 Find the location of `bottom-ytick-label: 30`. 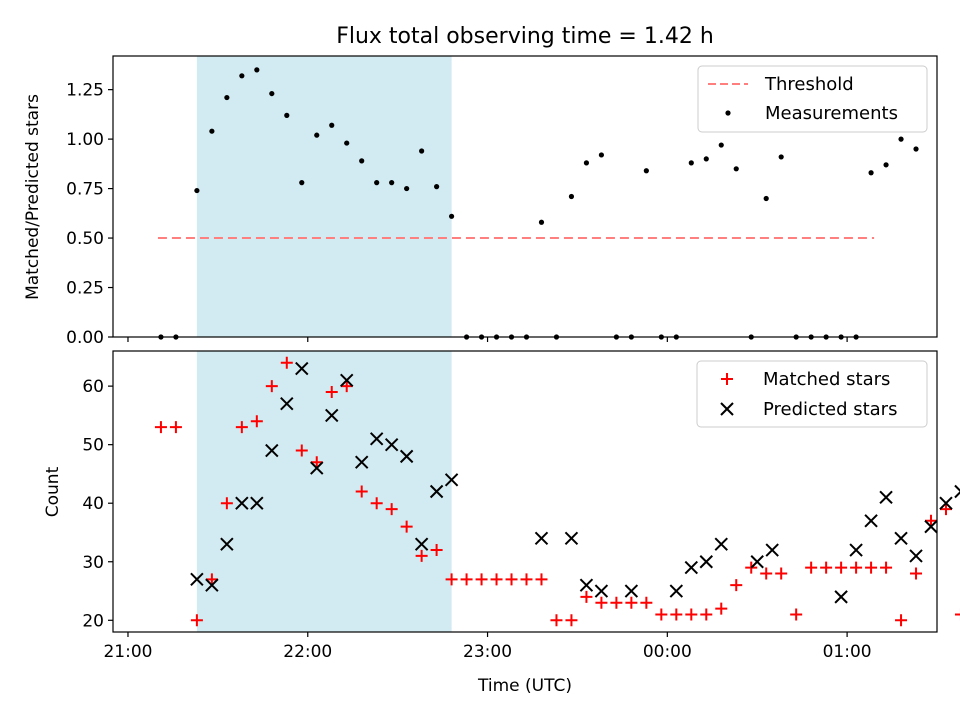

bottom-ytick-label: 30 is located at coordinates (93, 563).